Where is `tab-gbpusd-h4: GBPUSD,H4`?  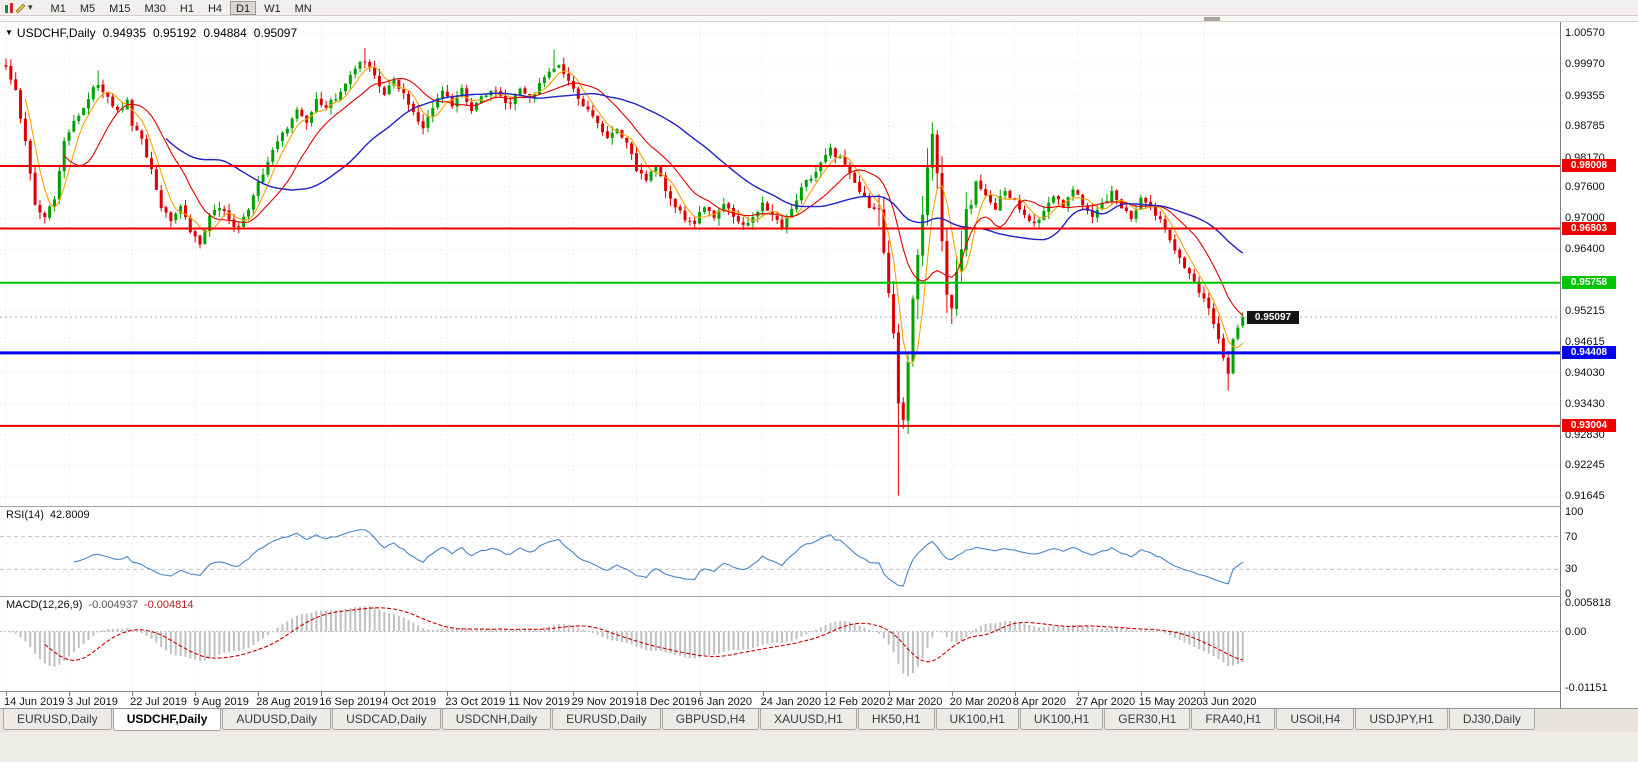 tab-gbpusd-h4: GBPUSD,H4 is located at coordinates (710, 719).